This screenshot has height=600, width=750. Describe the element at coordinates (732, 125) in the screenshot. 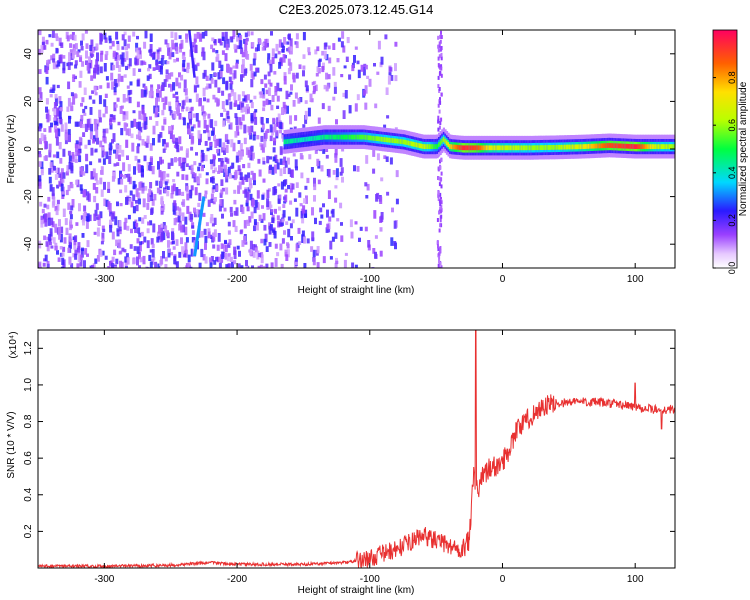

I see `colorbar-tick-label: 0.6` at that location.